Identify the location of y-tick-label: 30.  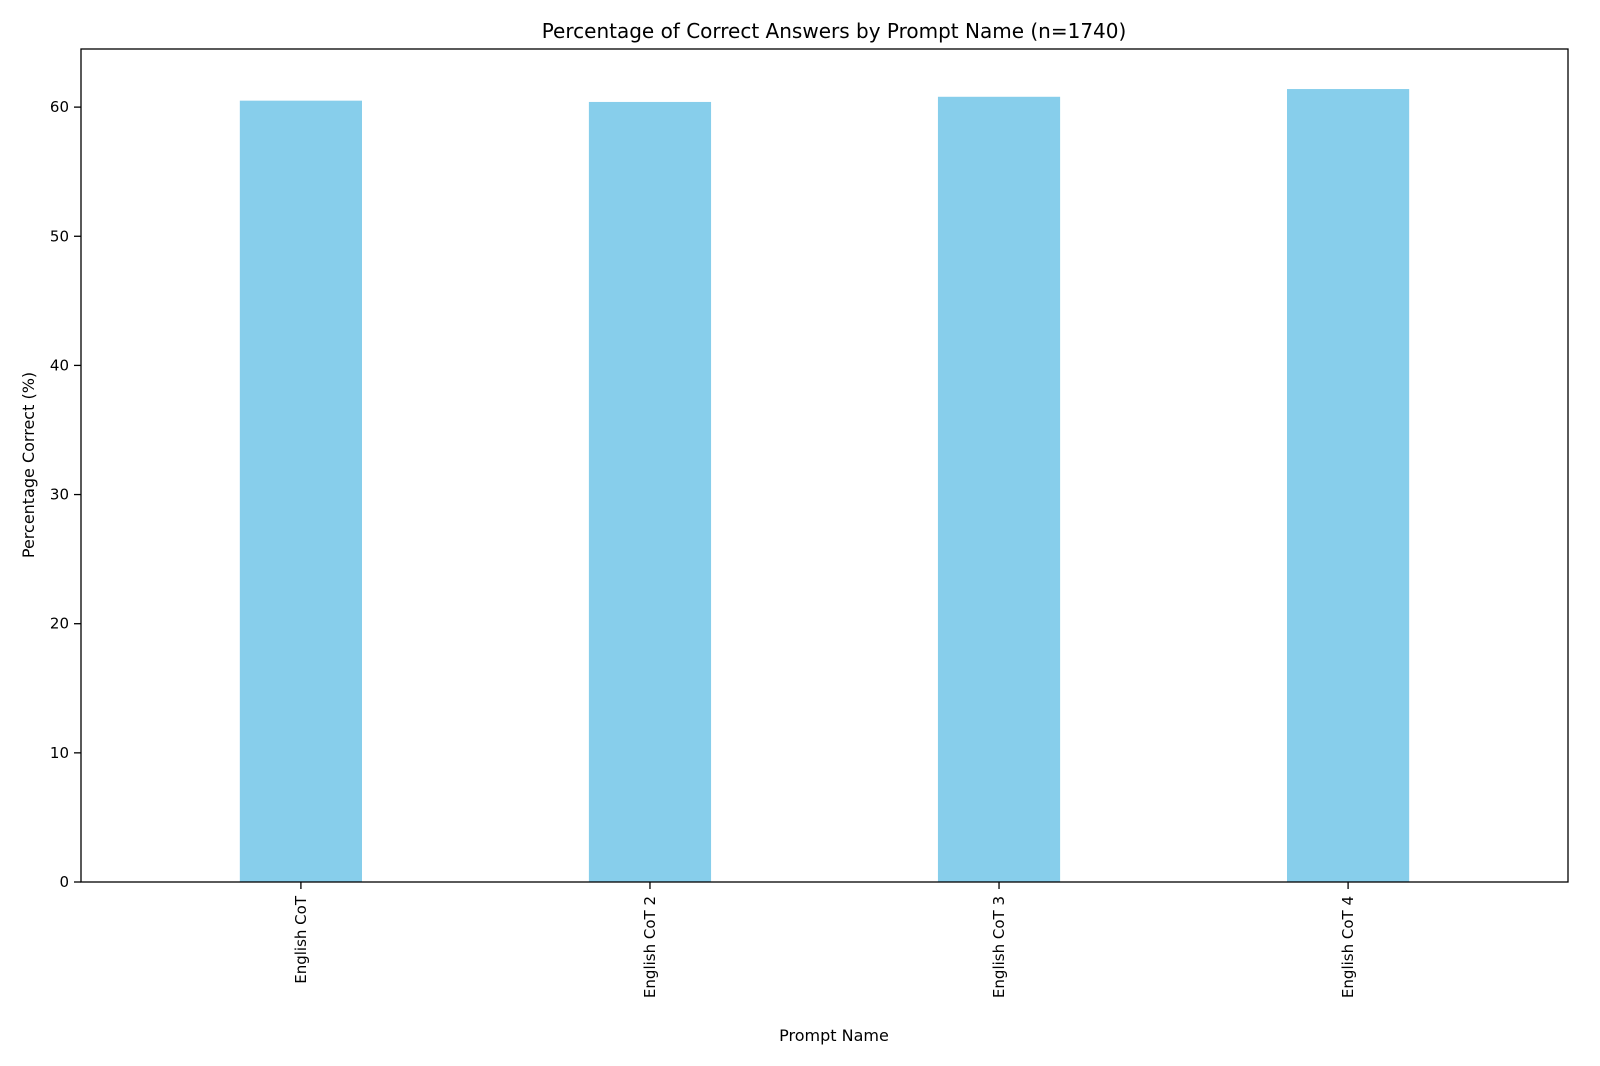
(59, 495).